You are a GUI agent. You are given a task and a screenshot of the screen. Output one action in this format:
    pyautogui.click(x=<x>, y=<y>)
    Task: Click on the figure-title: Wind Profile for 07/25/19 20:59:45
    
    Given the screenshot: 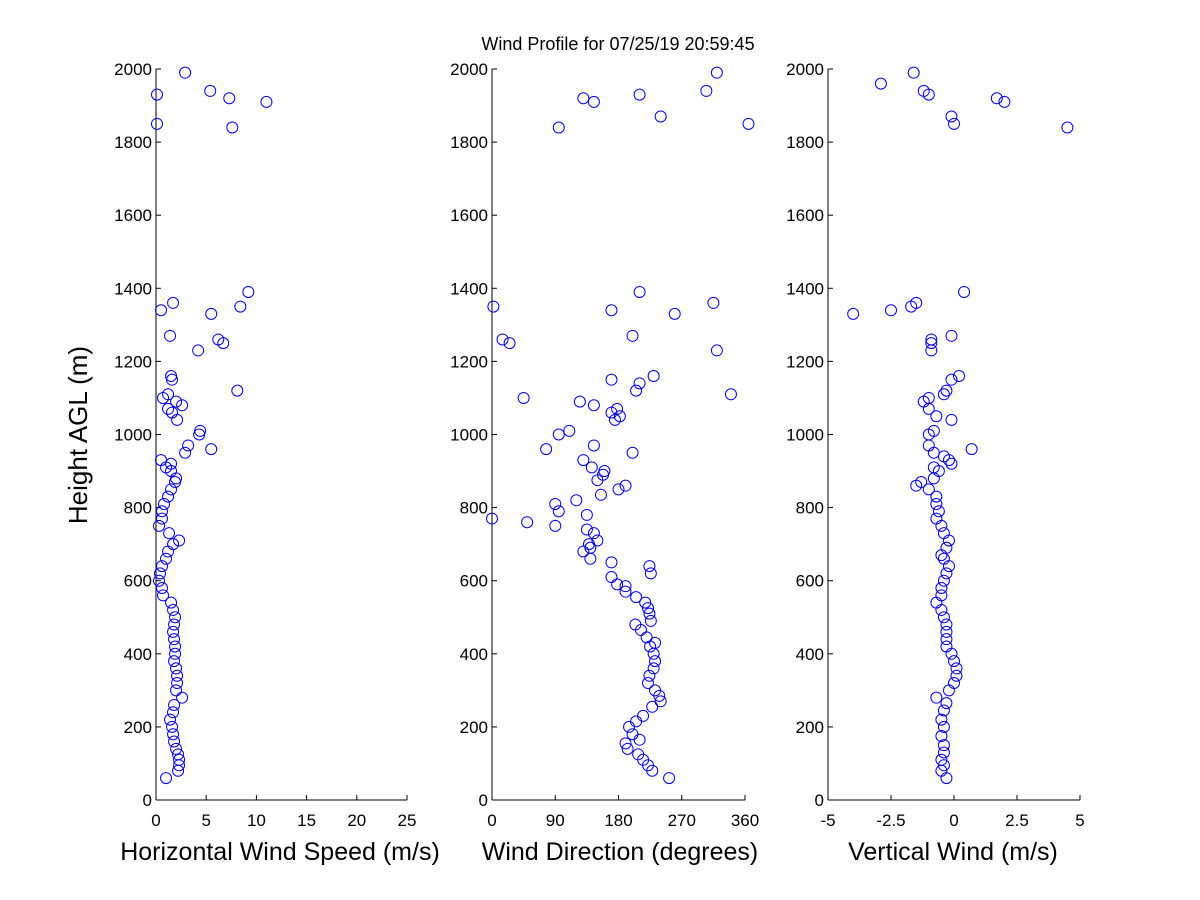 What is the action you would take?
    pyautogui.click(x=617, y=44)
    